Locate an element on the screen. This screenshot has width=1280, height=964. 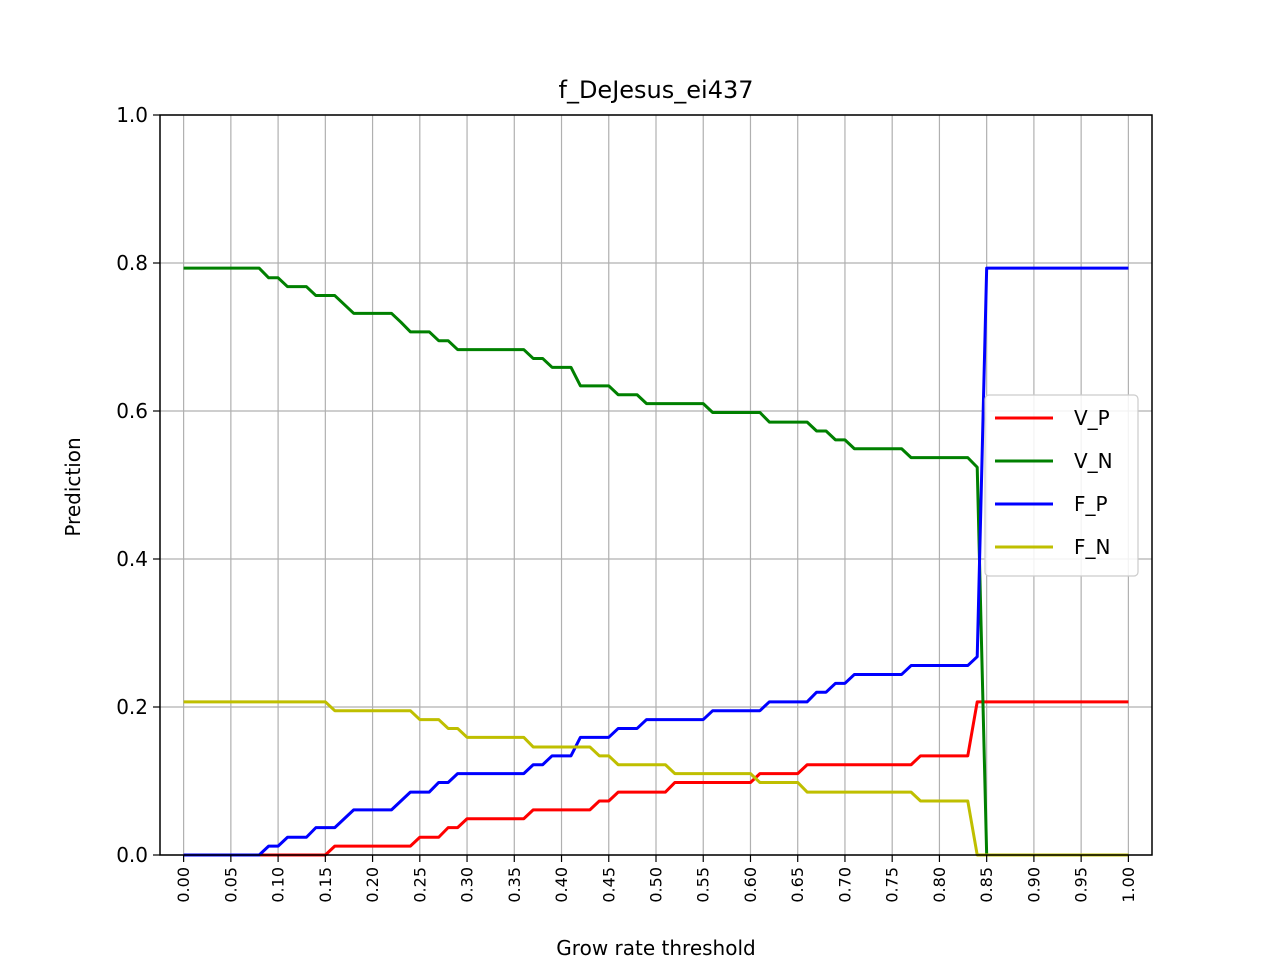
x-tick-label: 0.75 is located at coordinates (892, 885).